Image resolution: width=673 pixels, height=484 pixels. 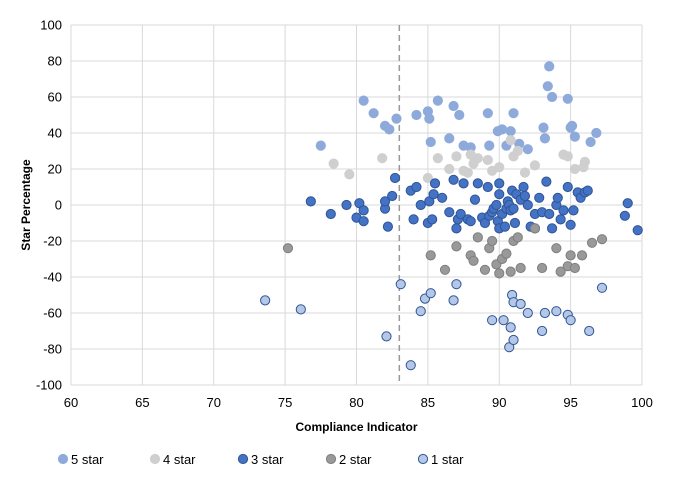 I want to click on legend-label: 3 star, so click(x=267, y=459).